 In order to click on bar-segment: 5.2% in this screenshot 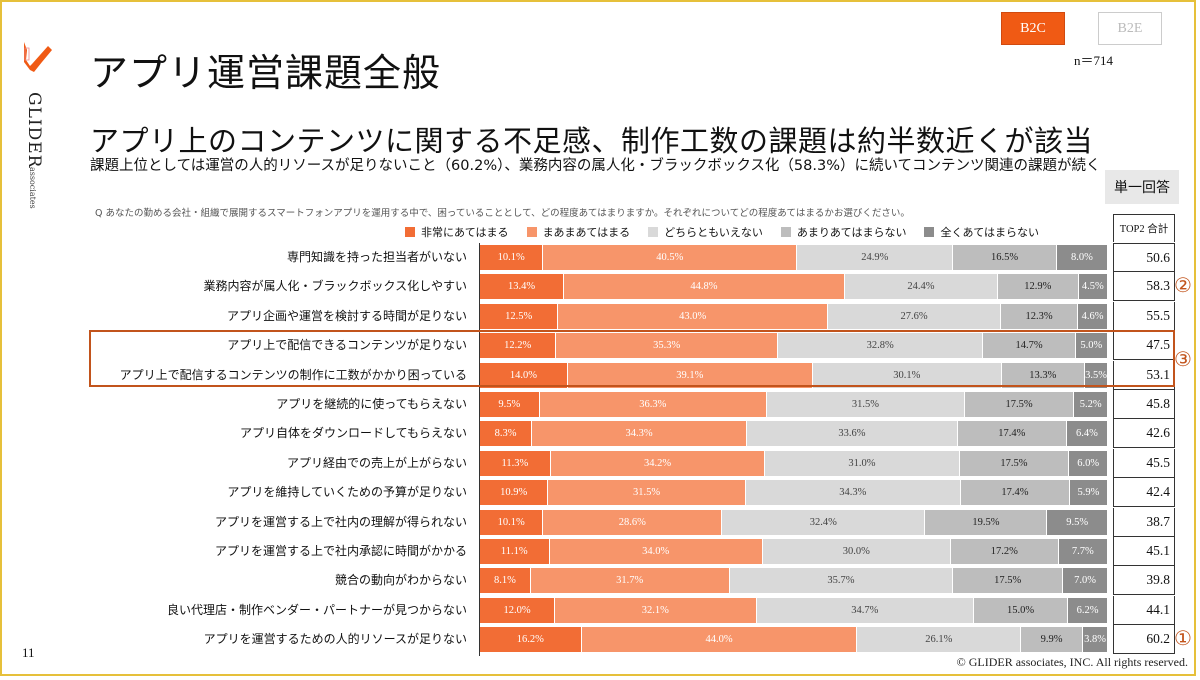, I will do `click(1090, 404)`.